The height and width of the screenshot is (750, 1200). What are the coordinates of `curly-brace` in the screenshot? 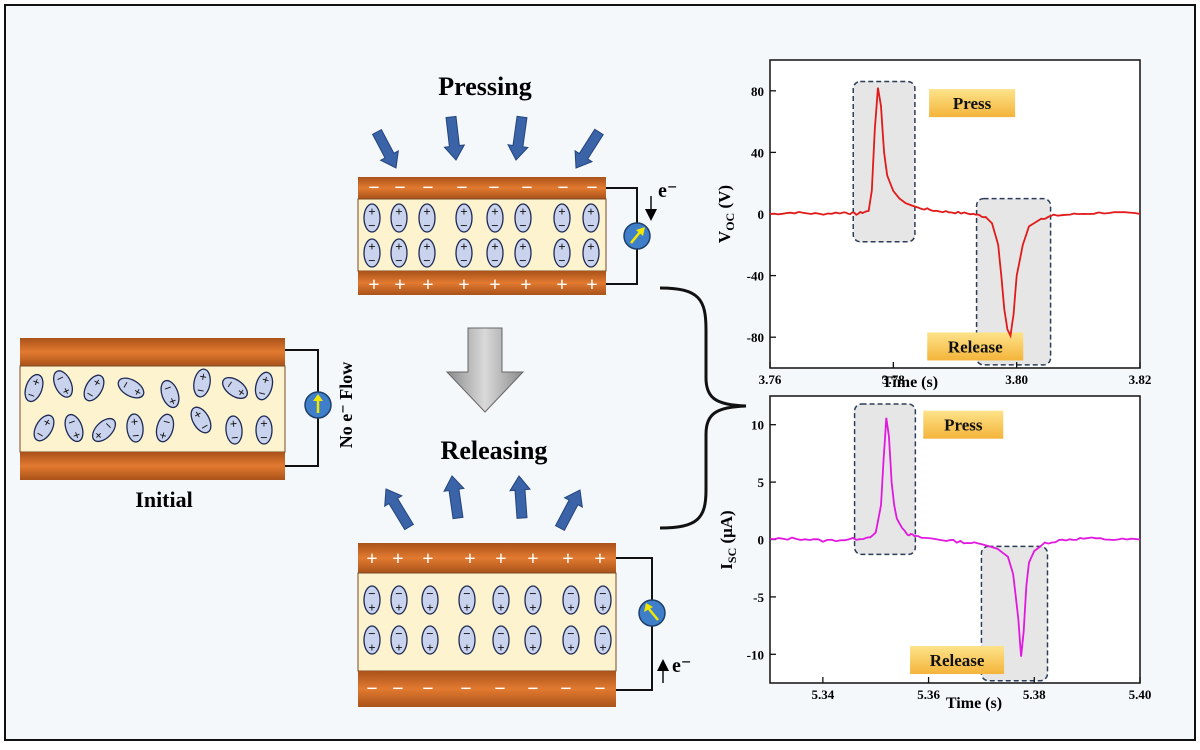 It's located at (703, 408).